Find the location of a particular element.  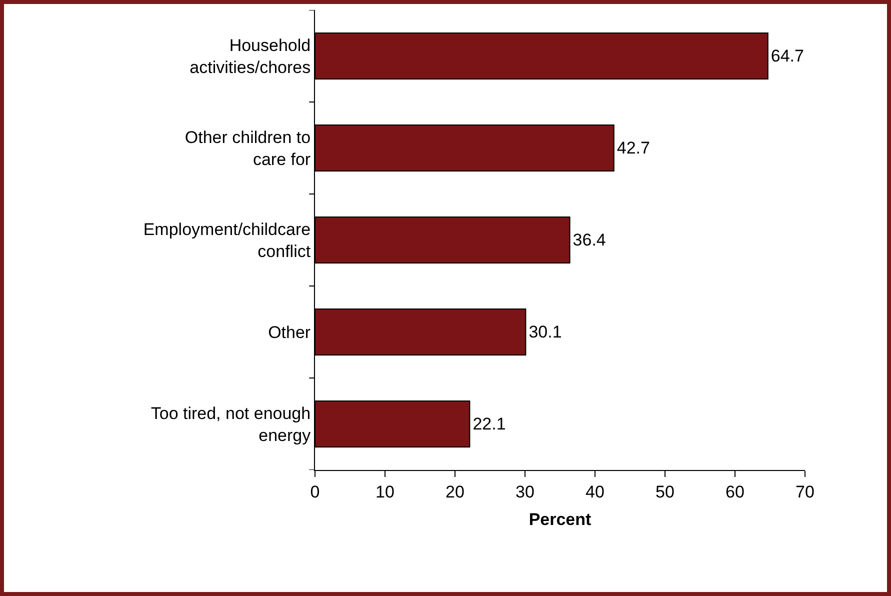

x-tick-label: 0 is located at coordinates (315, 492).